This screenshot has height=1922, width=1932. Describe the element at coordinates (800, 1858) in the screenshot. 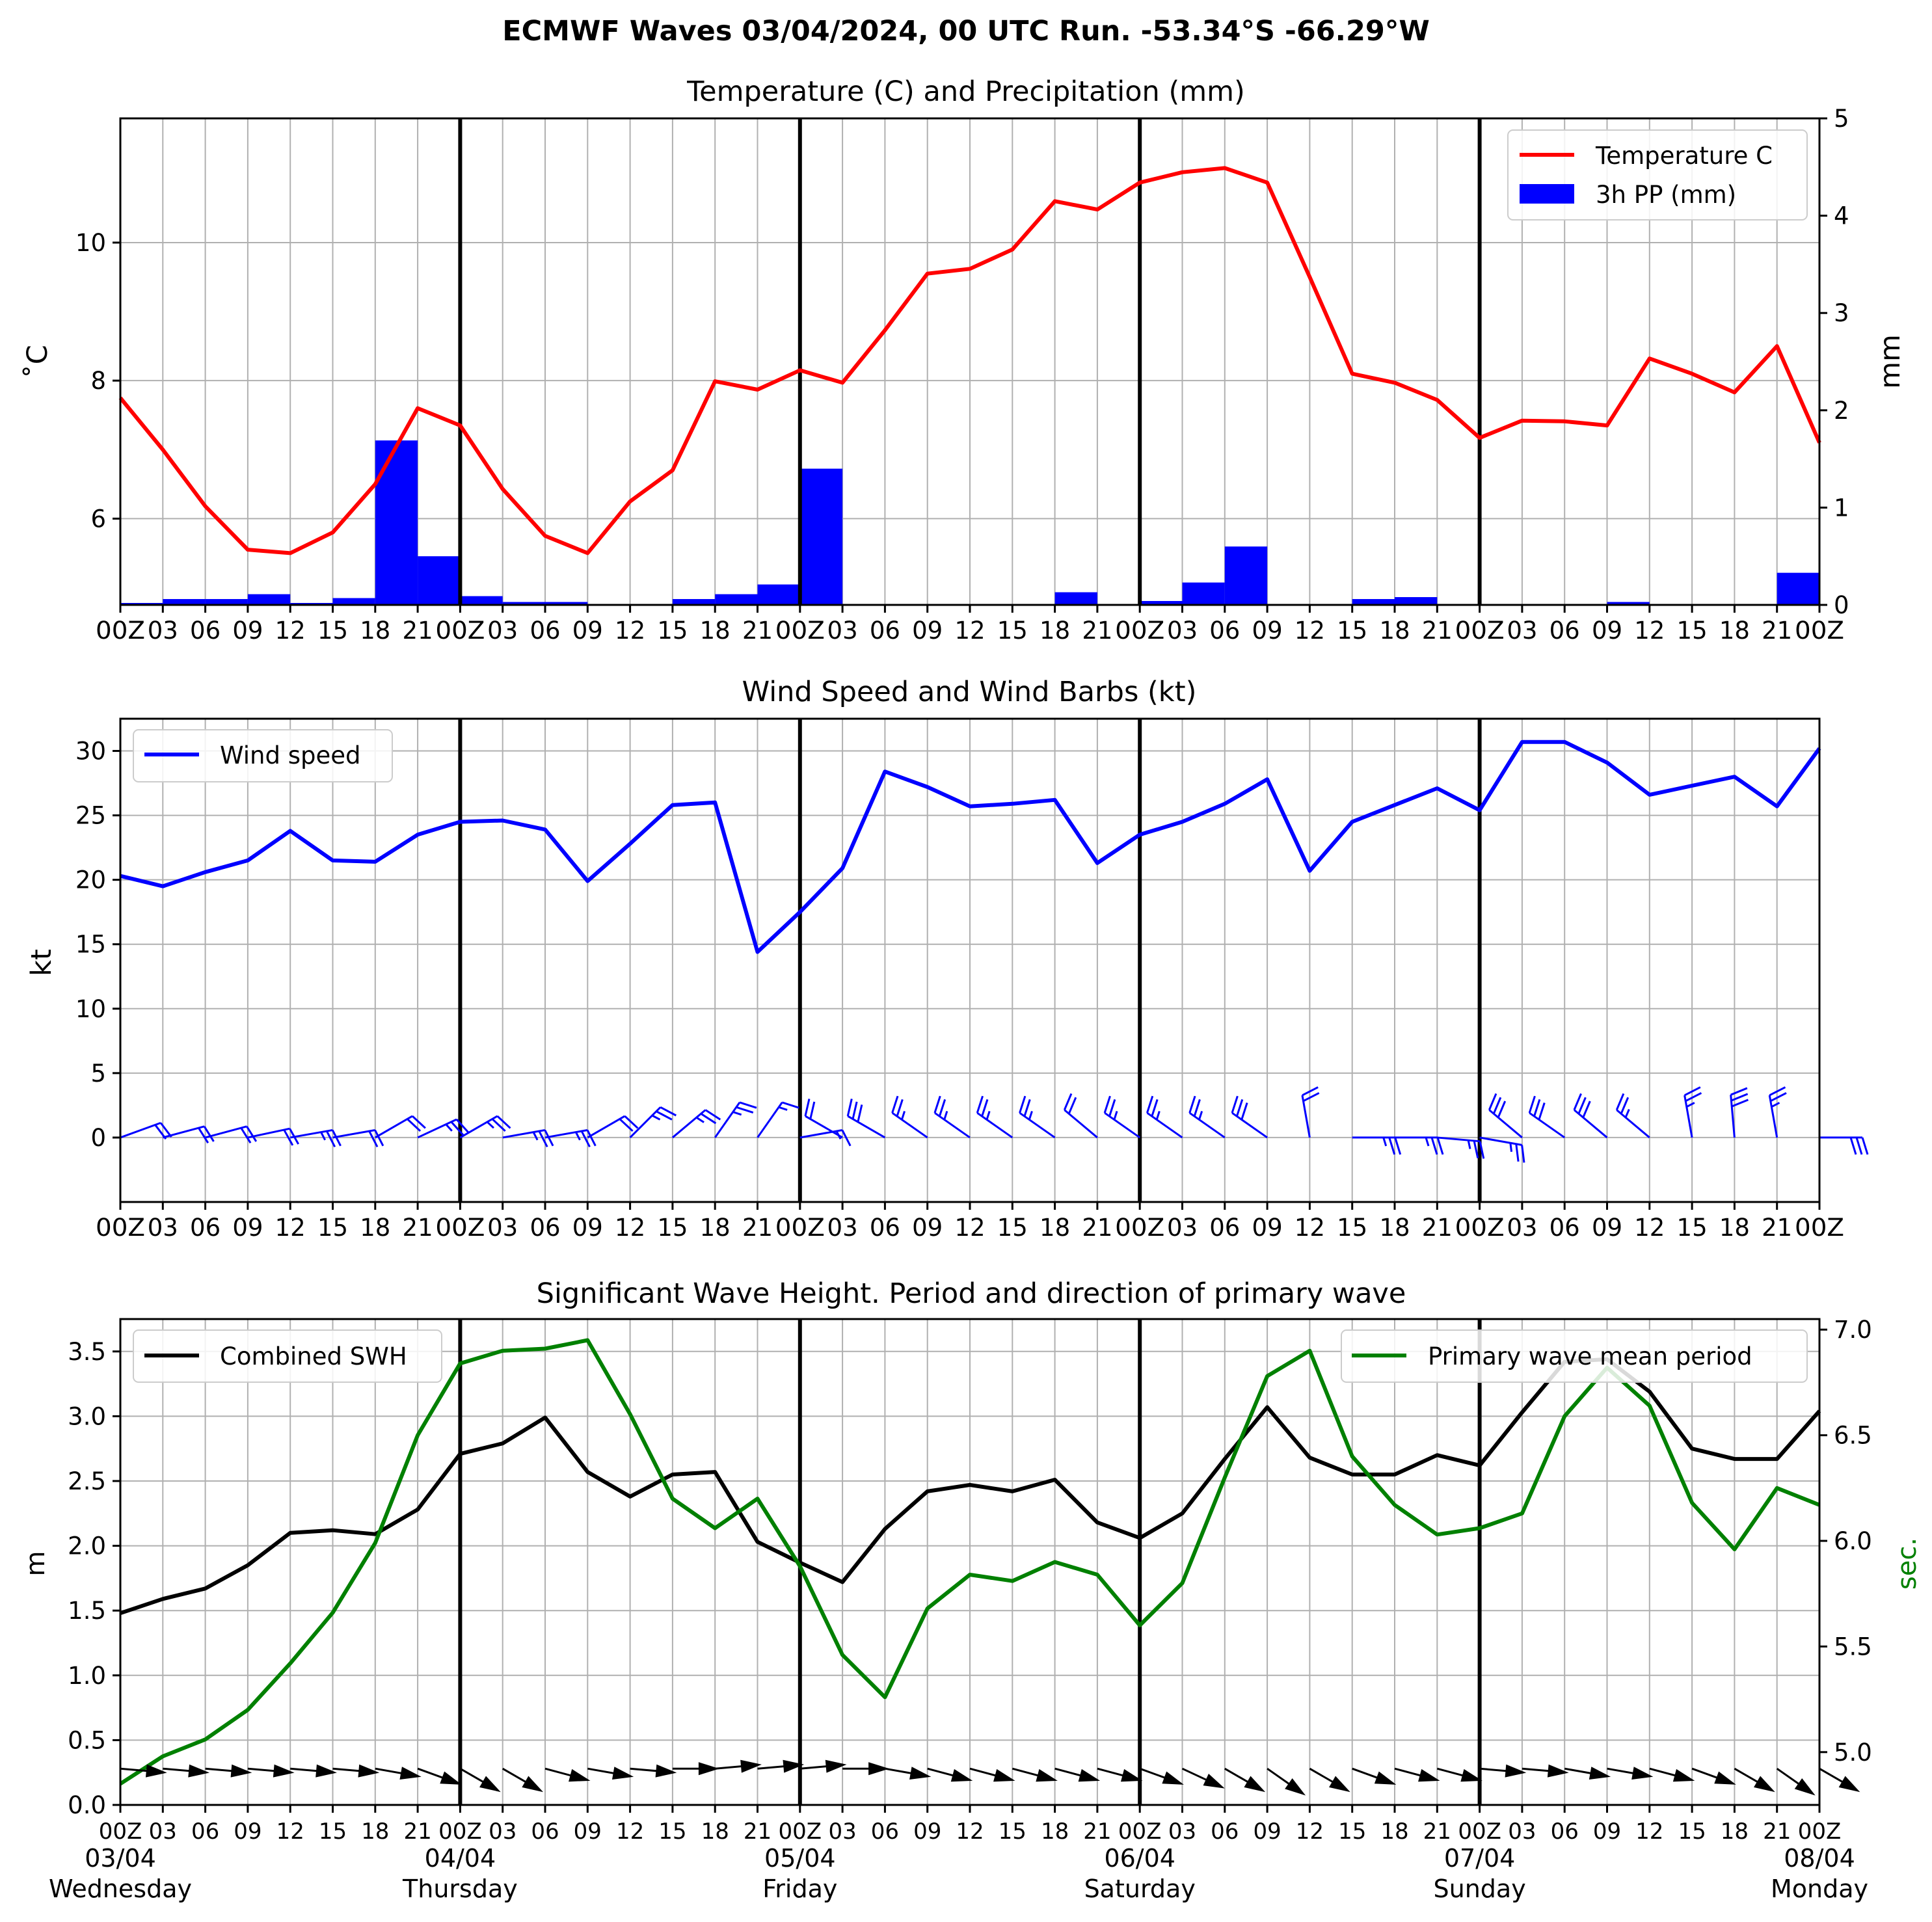

I see `date-label: 05/04` at that location.